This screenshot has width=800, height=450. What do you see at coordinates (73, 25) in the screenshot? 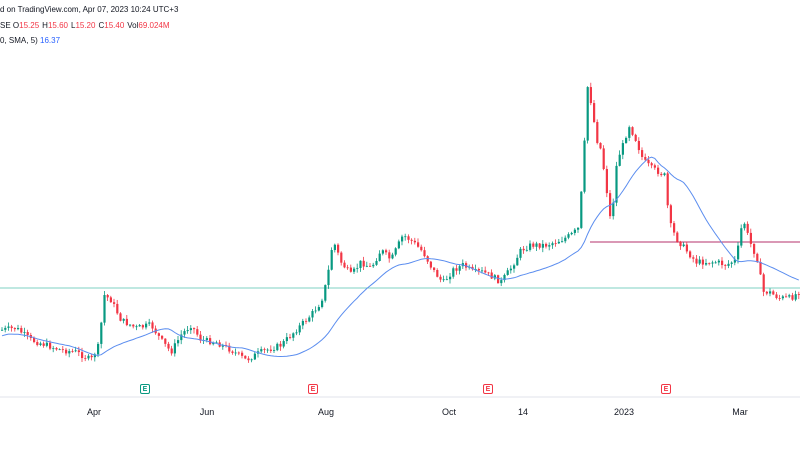
I see `ohlc-key: L` at bounding box center [73, 25].